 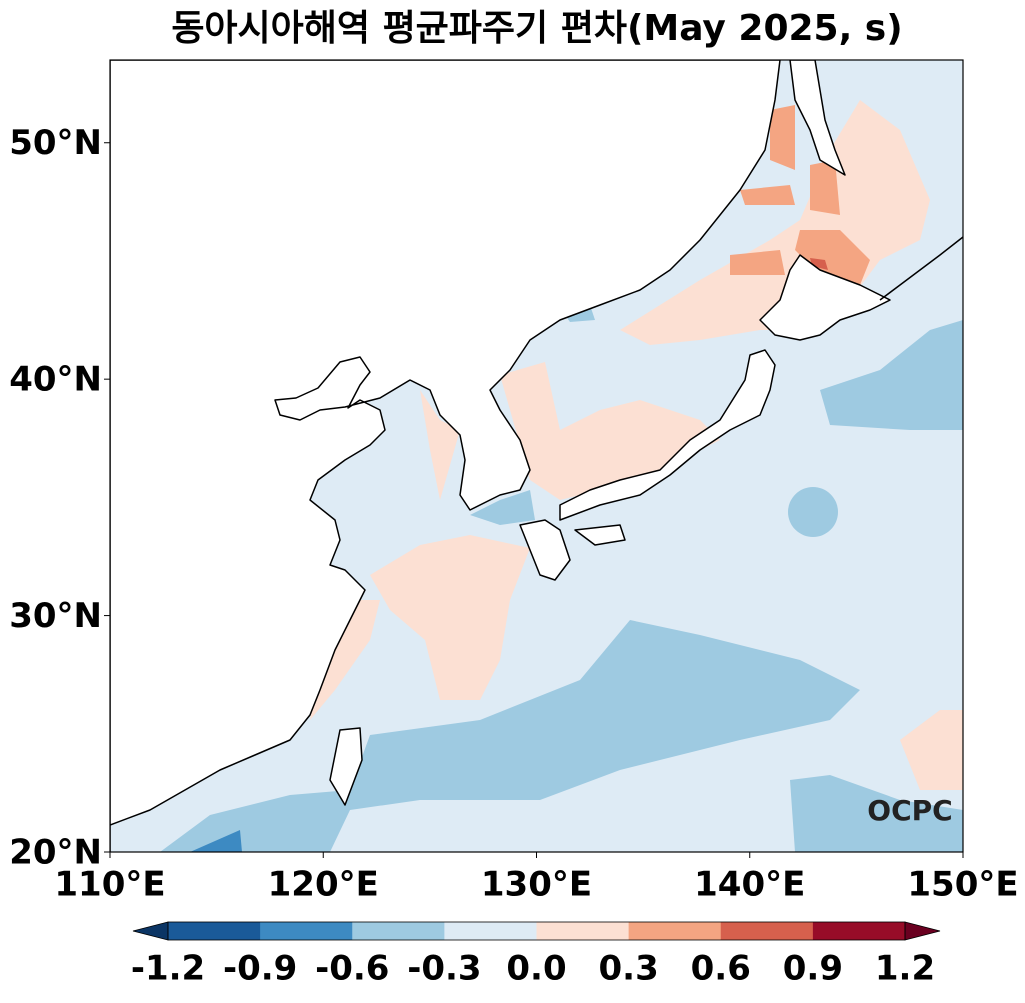 I want to click on colorbar-label: 1.2, so click(x=905, y=969).